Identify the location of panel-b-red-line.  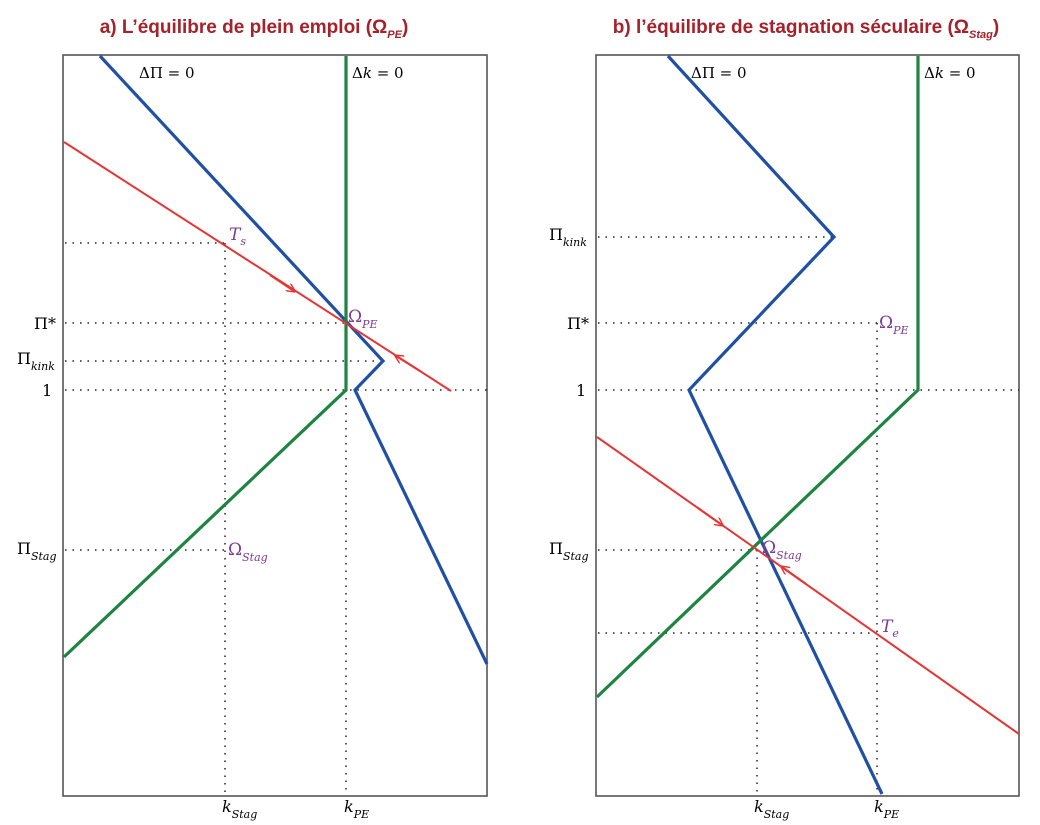
(808, 585).